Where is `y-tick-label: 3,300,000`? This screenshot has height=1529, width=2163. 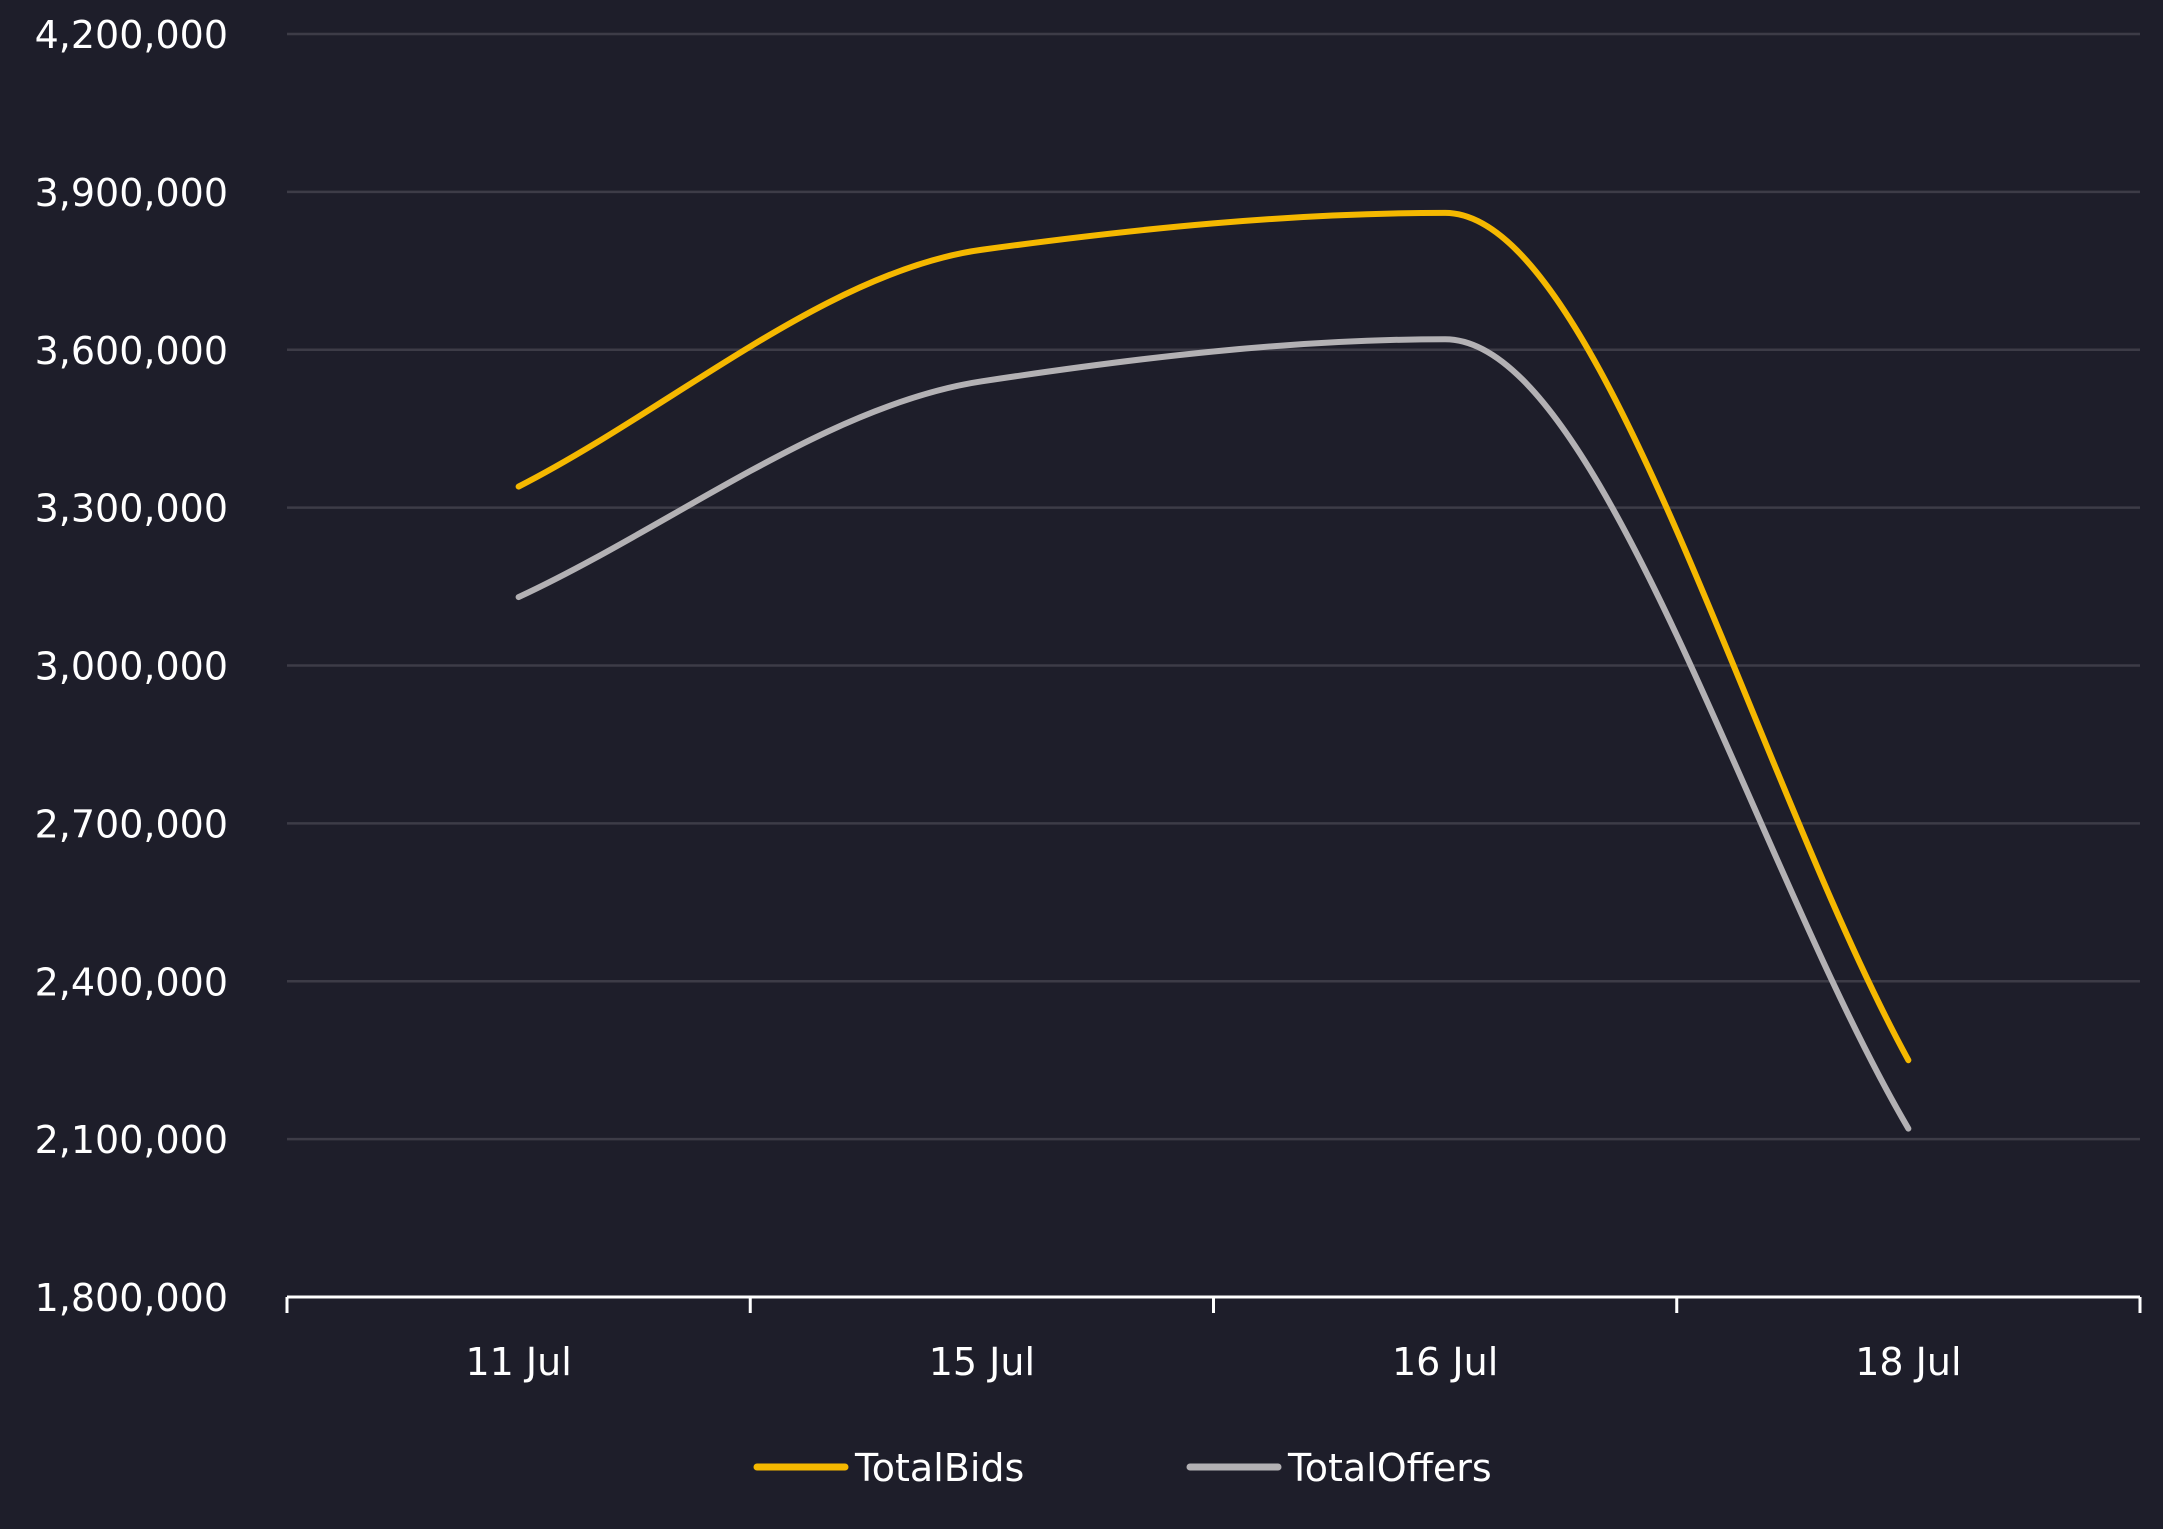 y-tick-label: 3,300,000 is located at coordinates (131, 509).